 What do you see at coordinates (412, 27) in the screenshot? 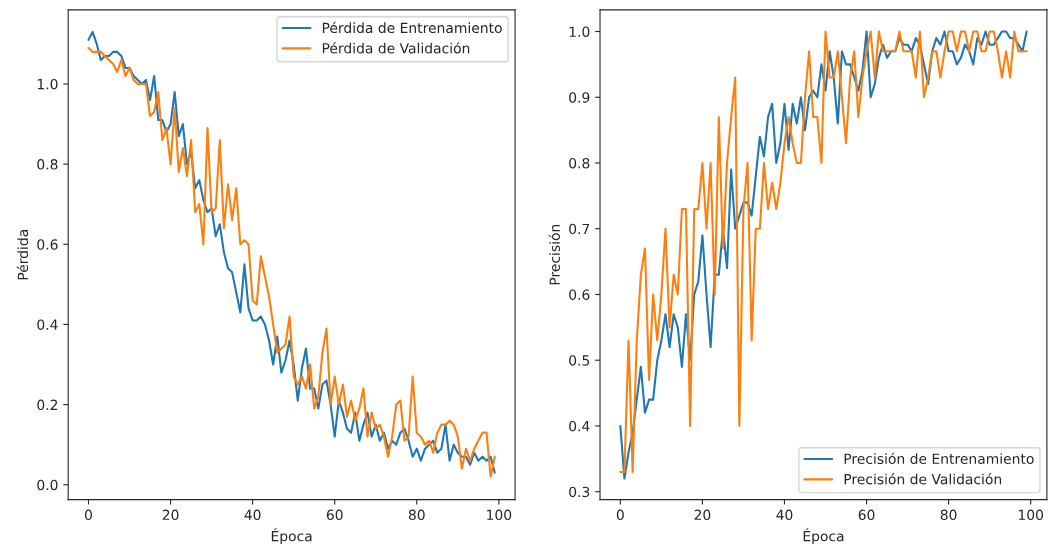
I see `legend-label: Pérdida de Entrenamiento` at bounding box center [412, 27].